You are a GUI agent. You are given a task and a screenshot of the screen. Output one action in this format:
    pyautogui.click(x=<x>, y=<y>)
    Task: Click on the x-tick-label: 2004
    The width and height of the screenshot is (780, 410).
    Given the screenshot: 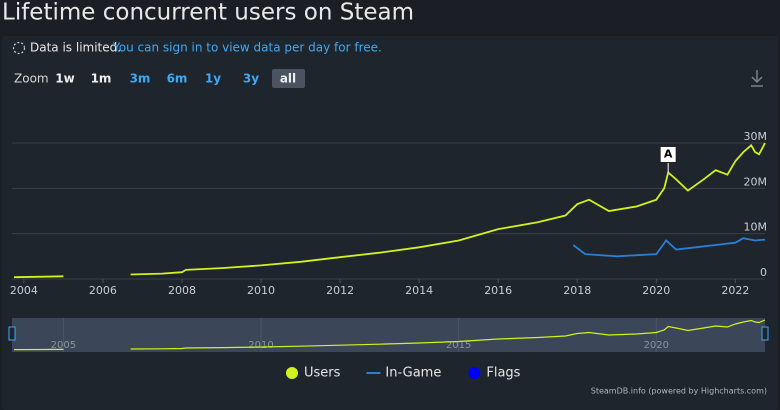 What is the action you would take?
    pyautogui.click(x=24, y=290)
    